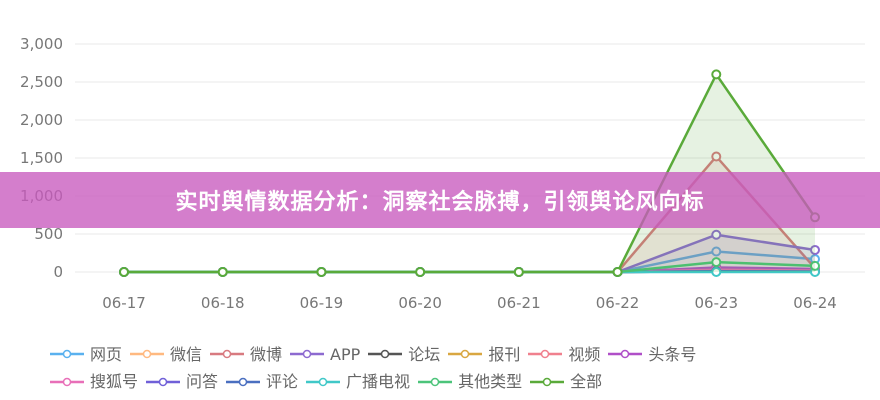  What do you see at coordinates (186, 354) in the screenshot?
I see `legend-label: 微信` at bounding box center [186, 354].